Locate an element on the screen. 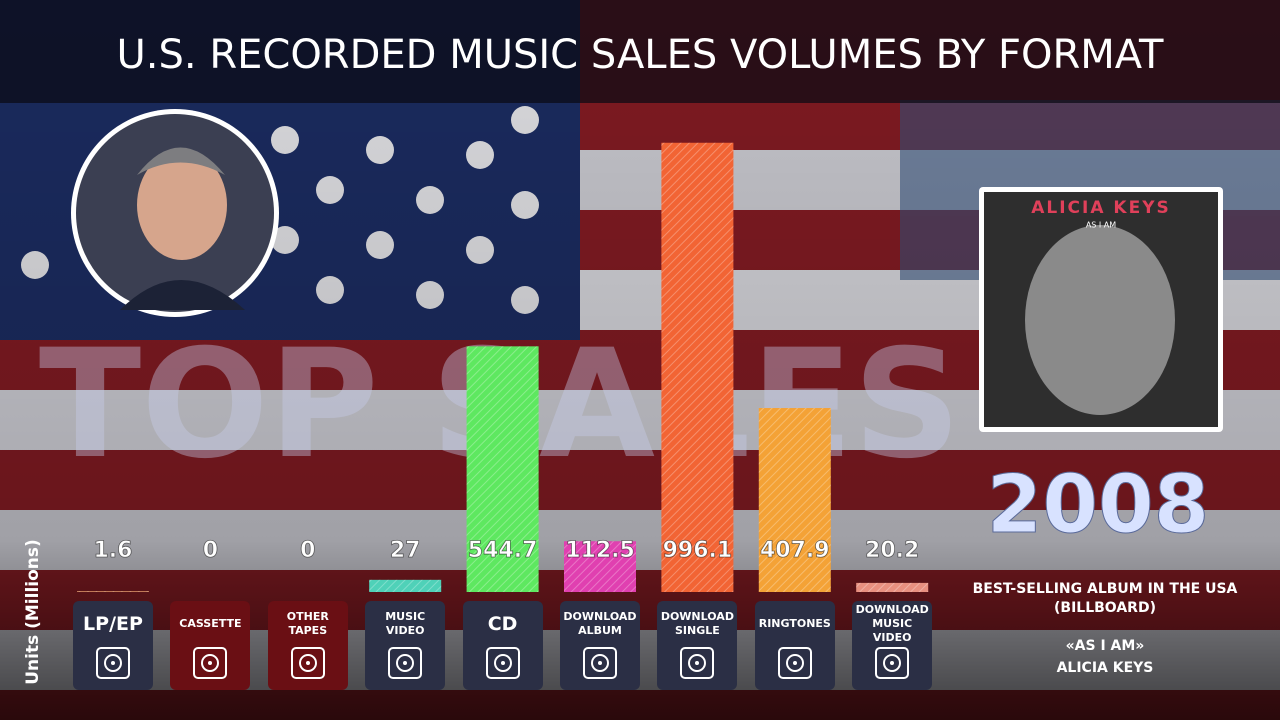 Image resolution: width=1280 pixels, height=720 pixels. category-box: MUSIC VIDEO is located at coordinates (405, 645).